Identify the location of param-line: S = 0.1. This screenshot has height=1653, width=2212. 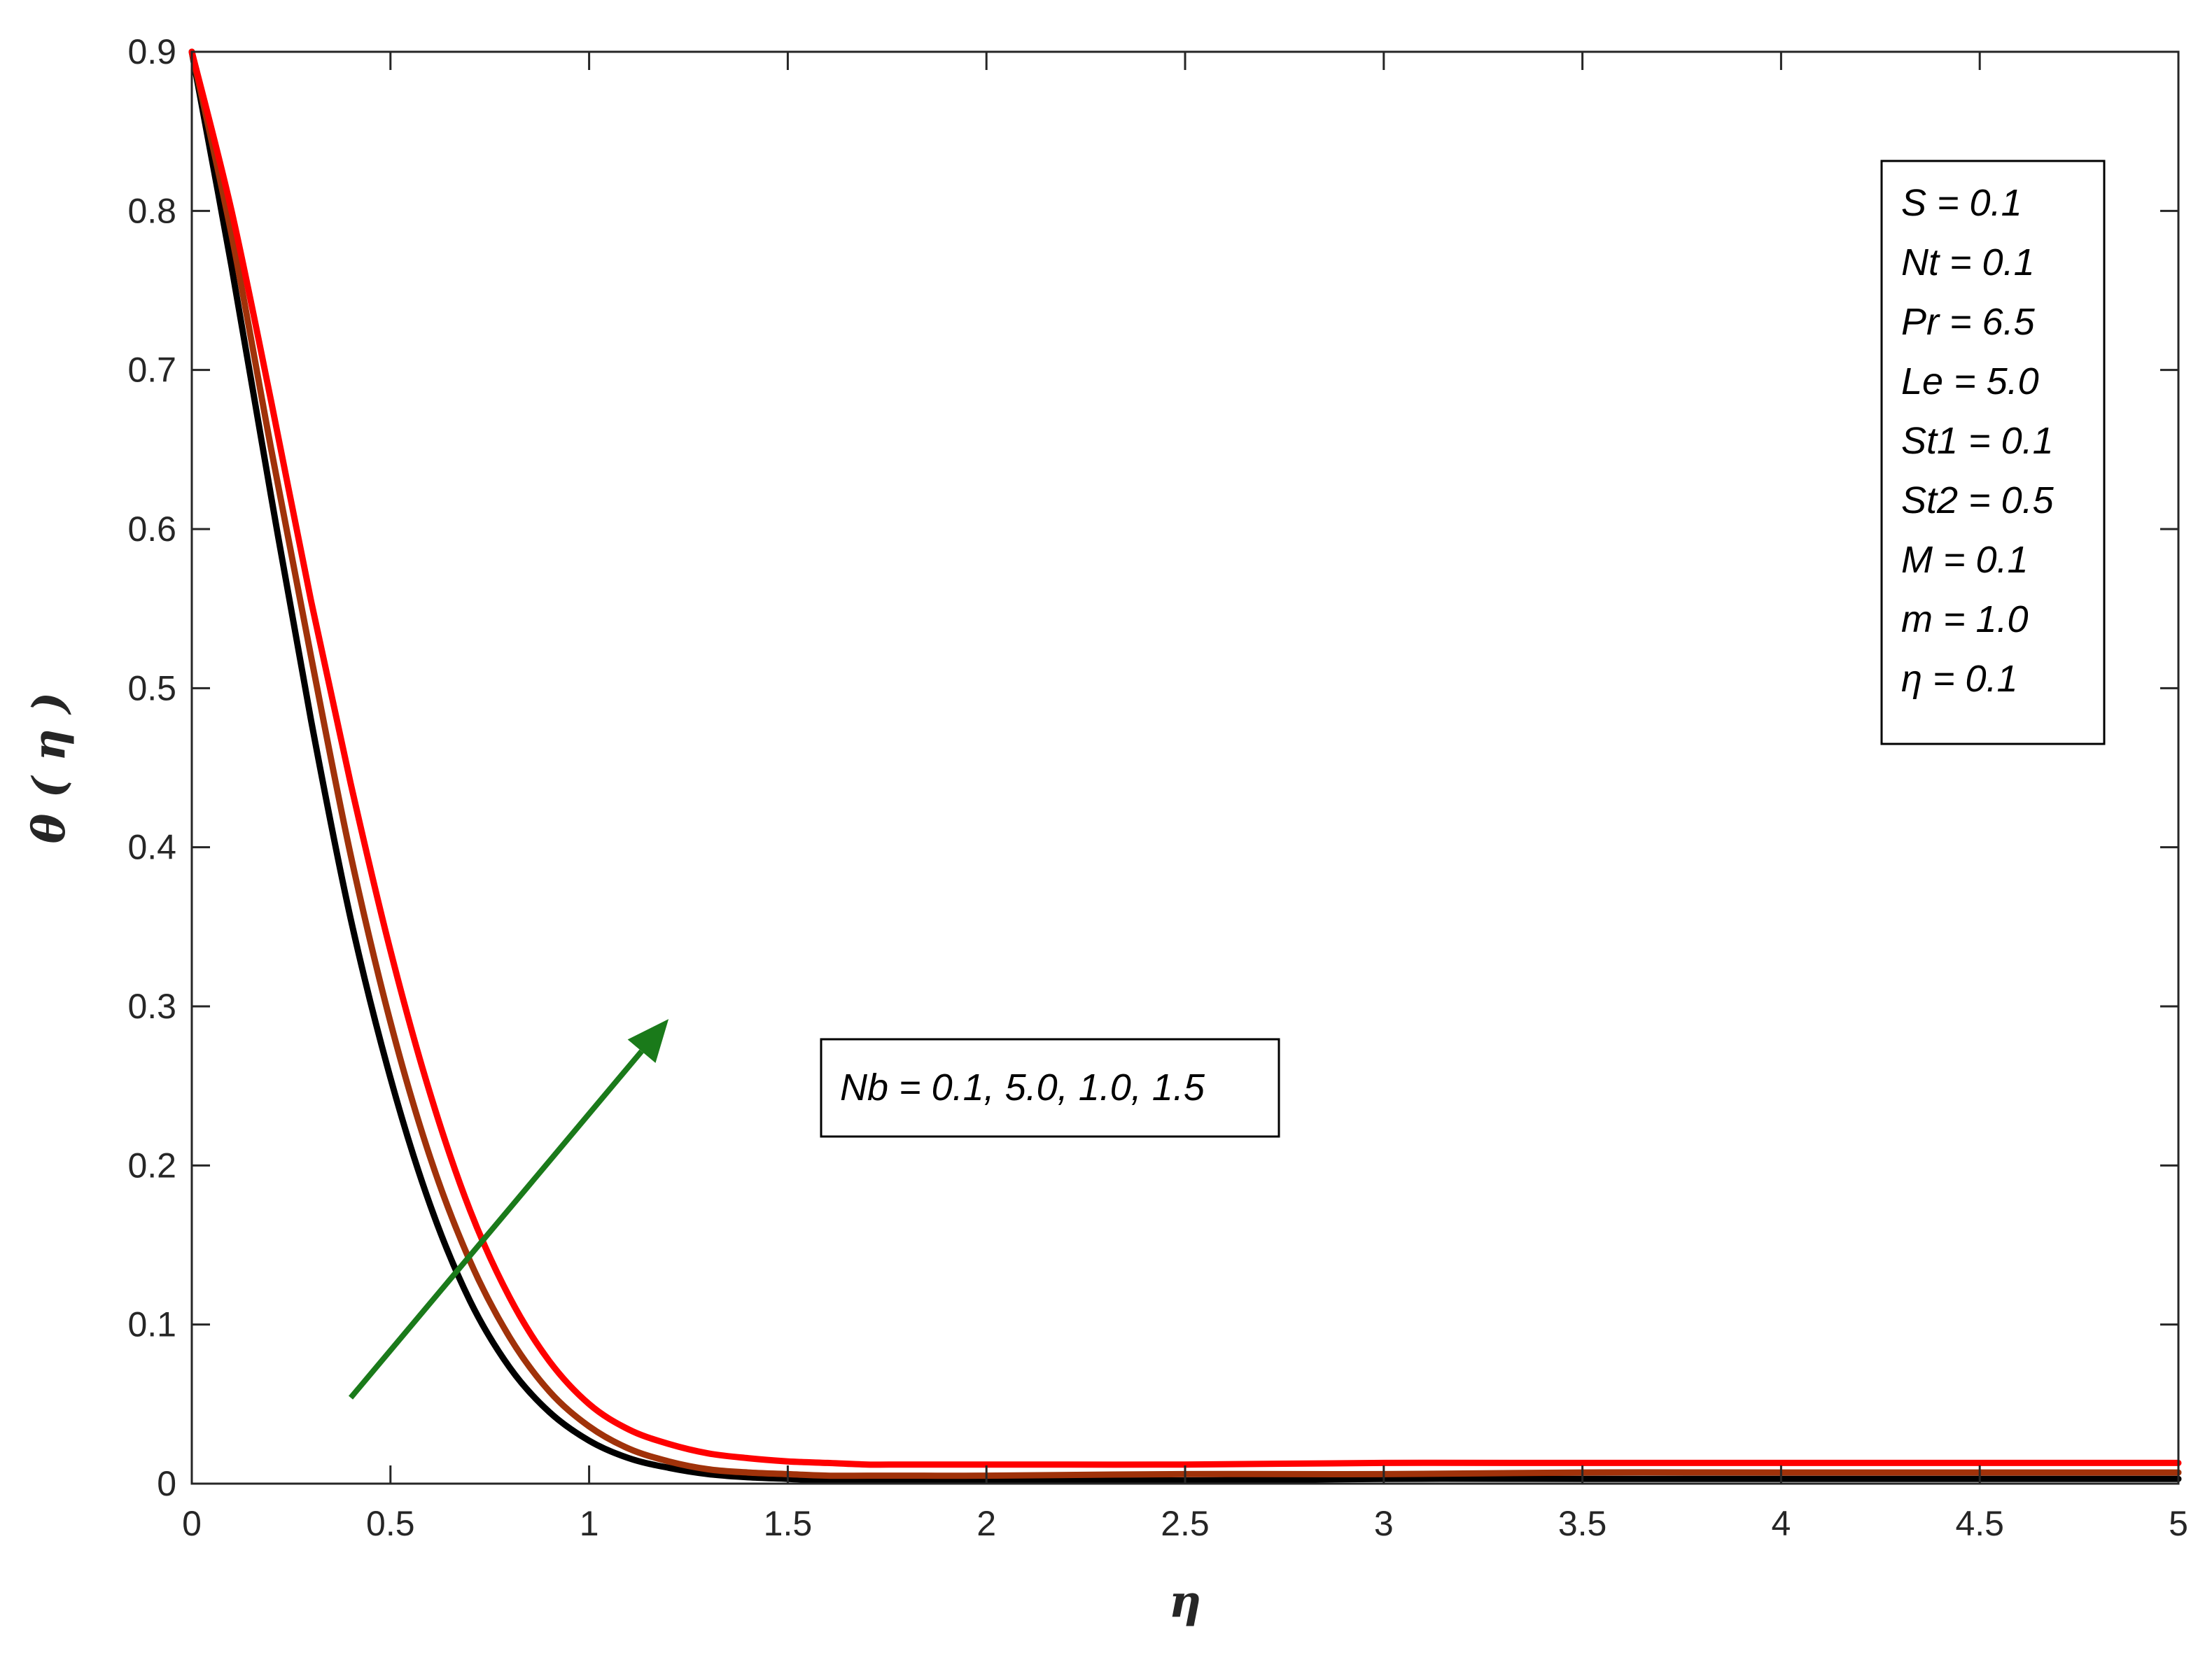
(1961, 203).